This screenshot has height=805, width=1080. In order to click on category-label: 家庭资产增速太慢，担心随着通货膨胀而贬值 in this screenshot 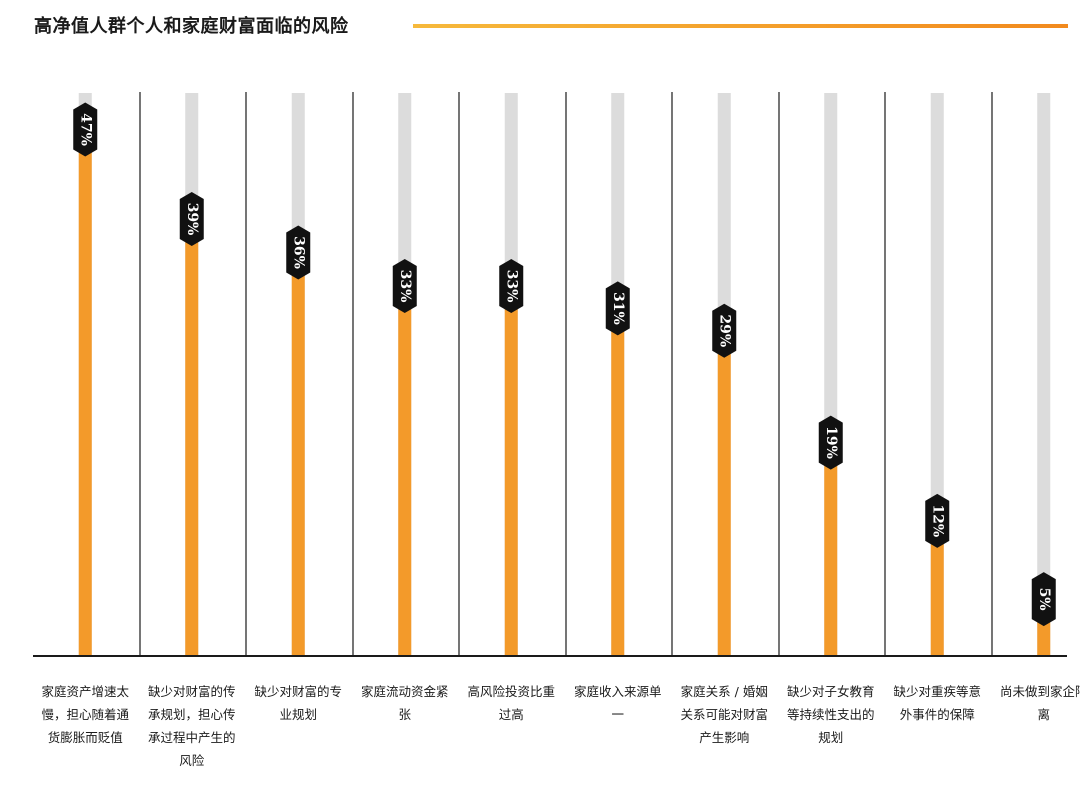, I will do `click(85, 714)`.